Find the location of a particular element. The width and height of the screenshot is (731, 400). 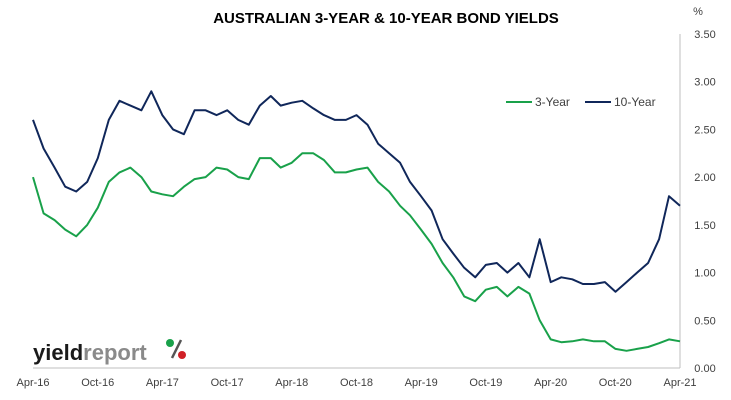

logo-word-yield: yield is located at coordinates (58, 352).